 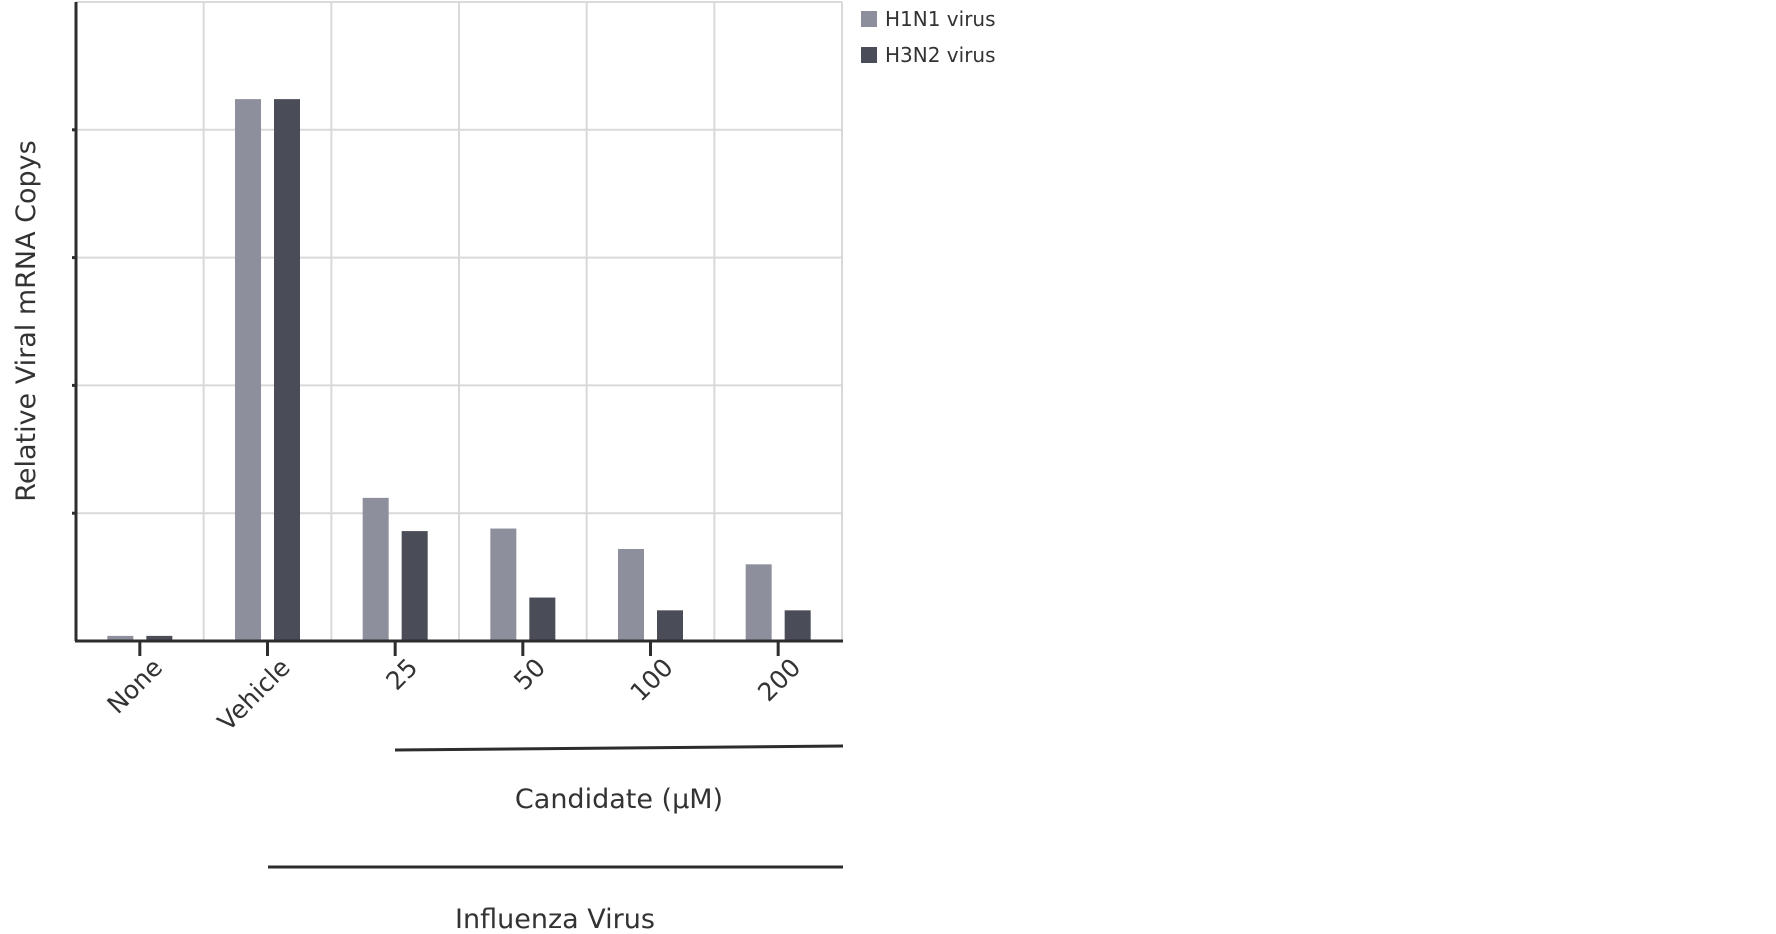 I want to click on x-tick-label: 50, so click(x=529, y=674).